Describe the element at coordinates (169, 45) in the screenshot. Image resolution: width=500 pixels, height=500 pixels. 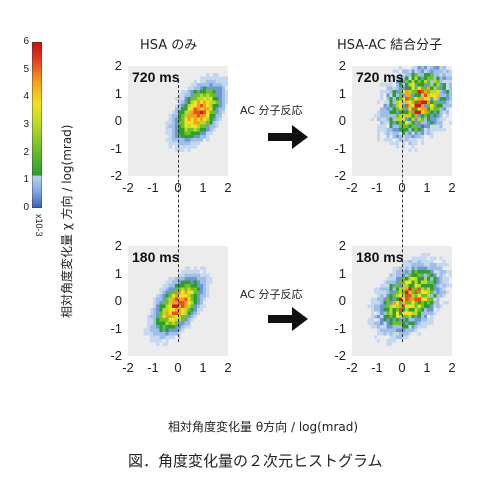
I see `column-title-hsa: HSA のみ` at that location.